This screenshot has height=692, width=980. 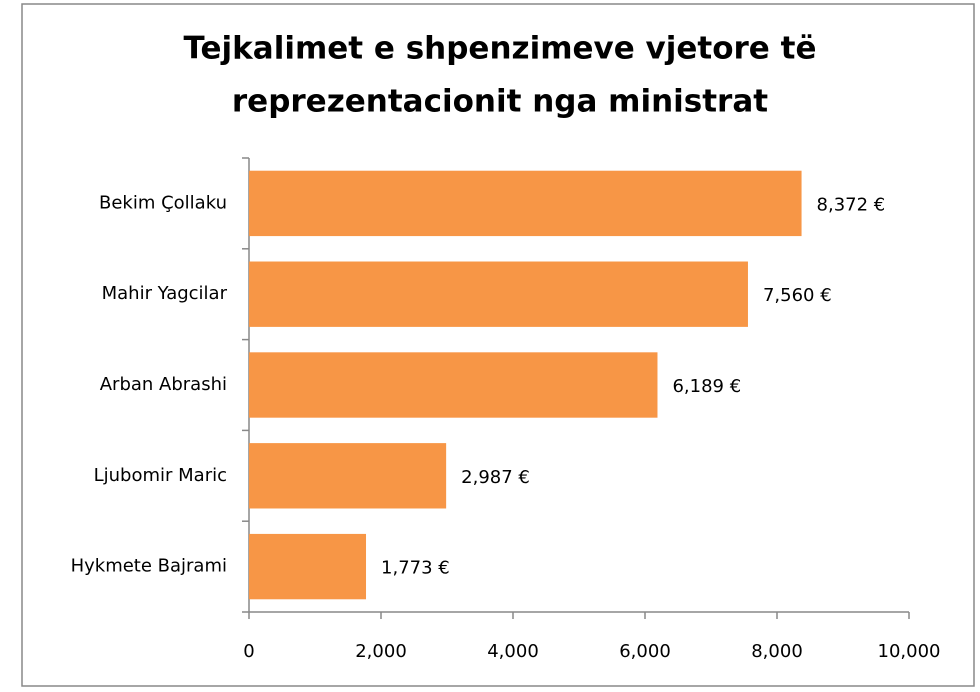 What do you see at coordinates (163, 384) in the screenshot?
I see `y-tick-label: Arban Abrashi` at bounding box center [163, 384].